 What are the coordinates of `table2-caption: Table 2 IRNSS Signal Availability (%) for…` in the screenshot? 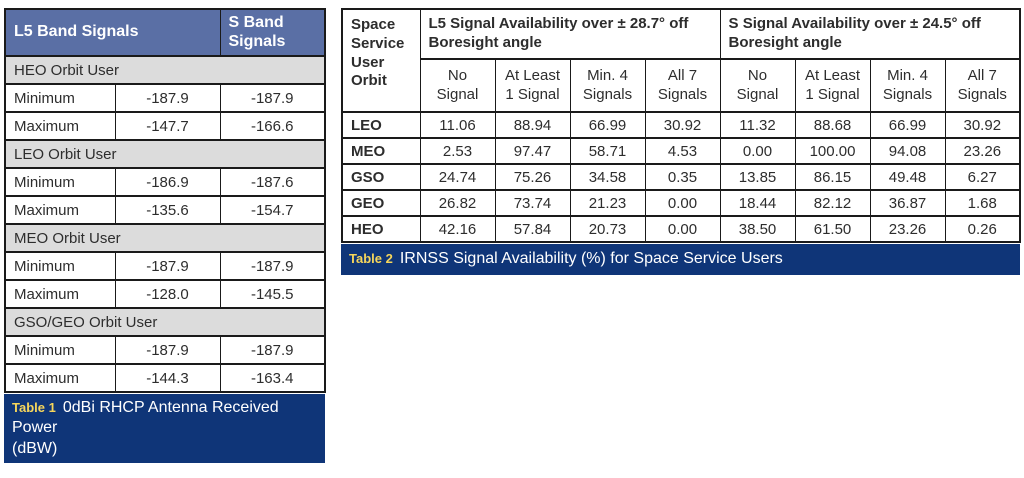 It's located at (680, 259).